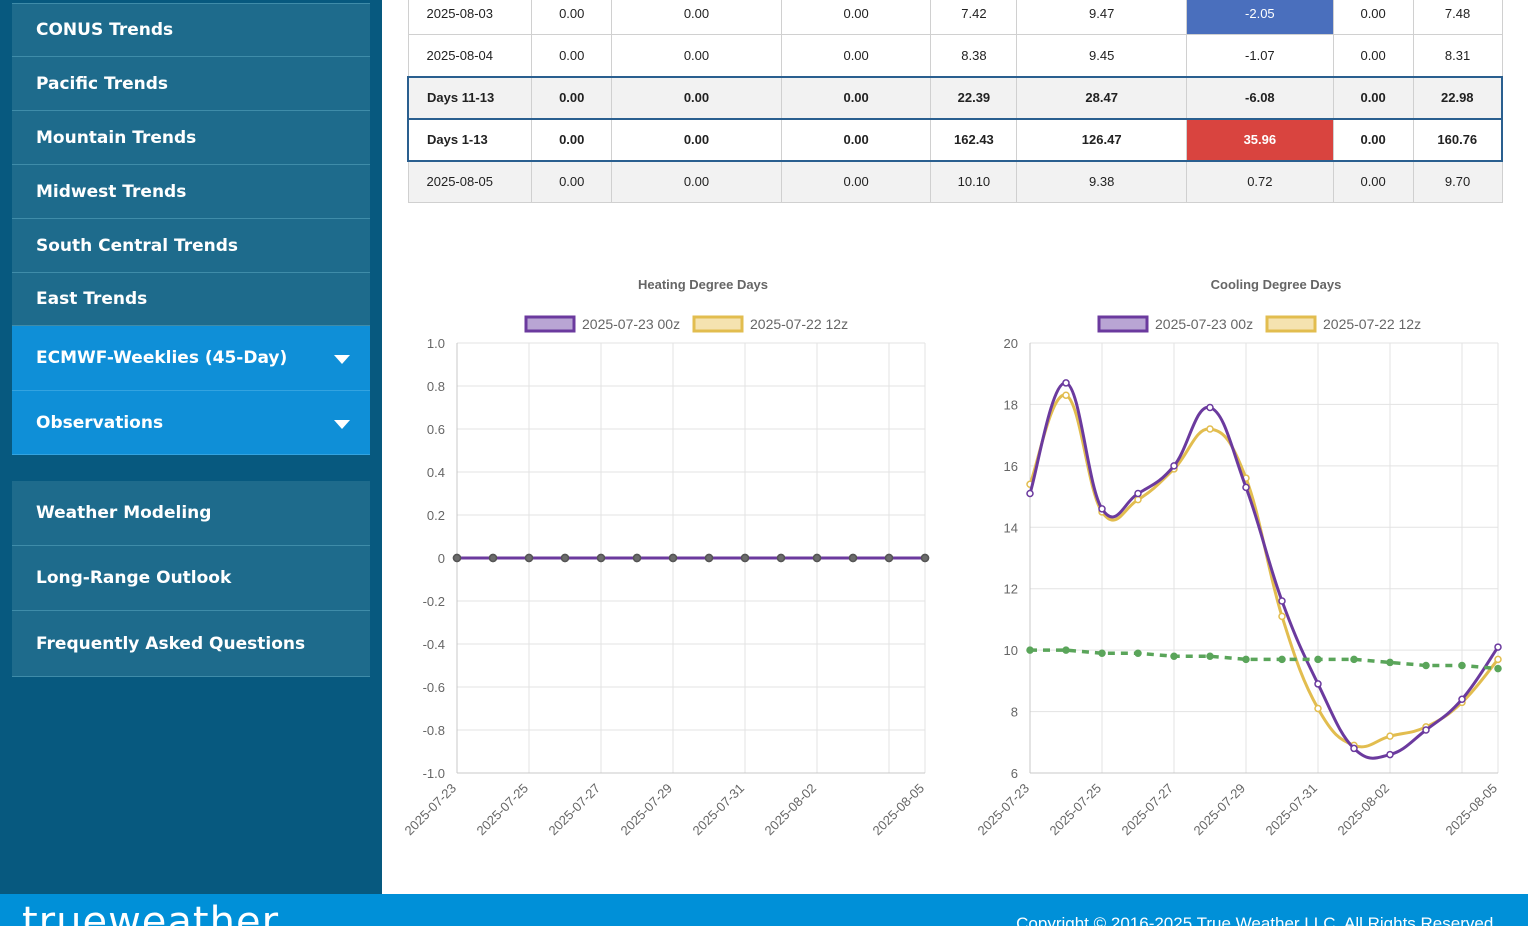 Image resolution: width=1528 pixels, height=926 pixels. Describe the element at coordinates (1457, 139) in the screenshot. I see `table-cell: 160.76` at that location.